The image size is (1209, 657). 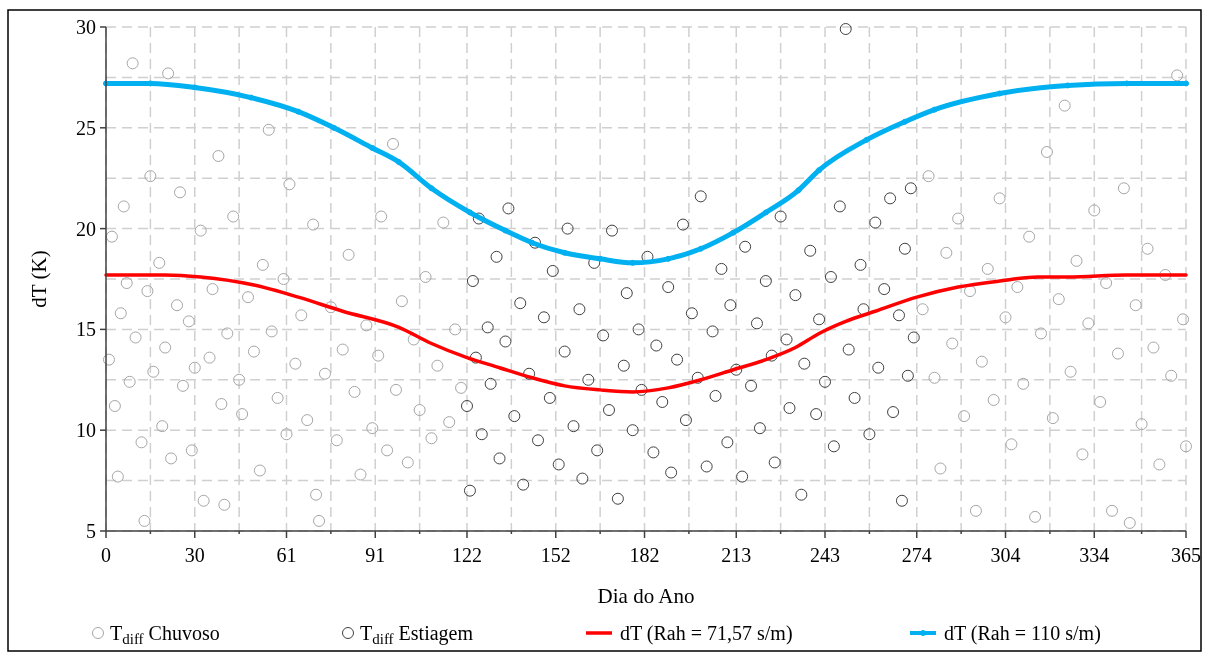 What do you see at coordinates (916, 555) in the screenshot?
I see `x-tick-label: 274` at bounding box center [916, 555].